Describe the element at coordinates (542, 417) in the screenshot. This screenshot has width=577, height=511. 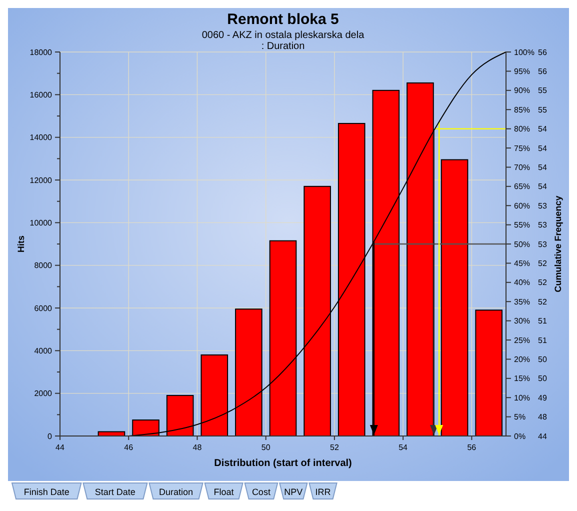
I see `category-label: 48` at that location.